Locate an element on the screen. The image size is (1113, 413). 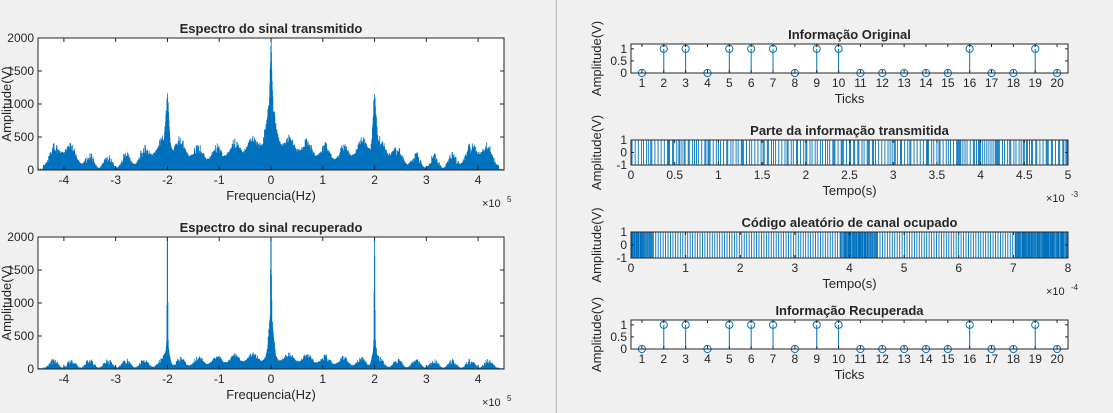
y-tick-label: 1500 is located at coordinates (20, 270).